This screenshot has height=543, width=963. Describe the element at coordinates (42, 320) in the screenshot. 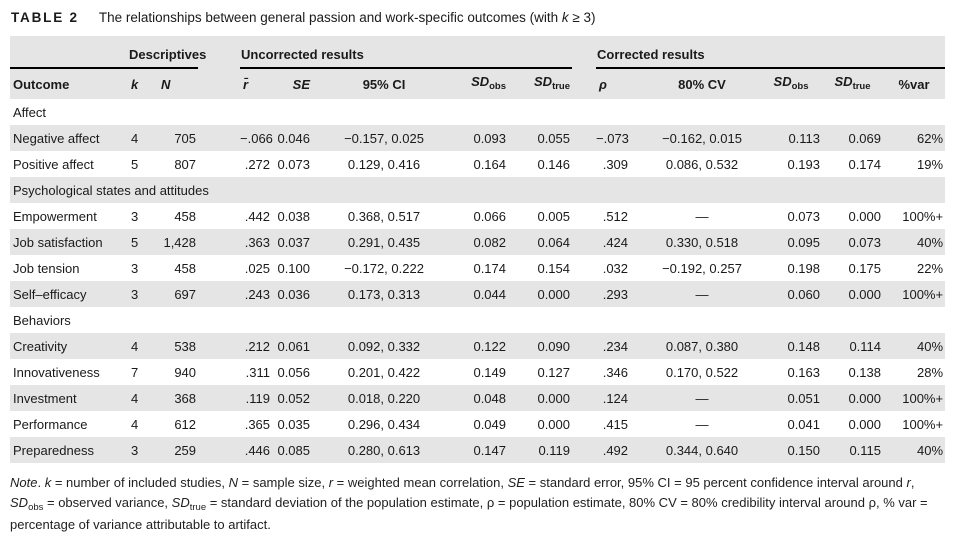

I see `section-label: Behaviors` at that location.